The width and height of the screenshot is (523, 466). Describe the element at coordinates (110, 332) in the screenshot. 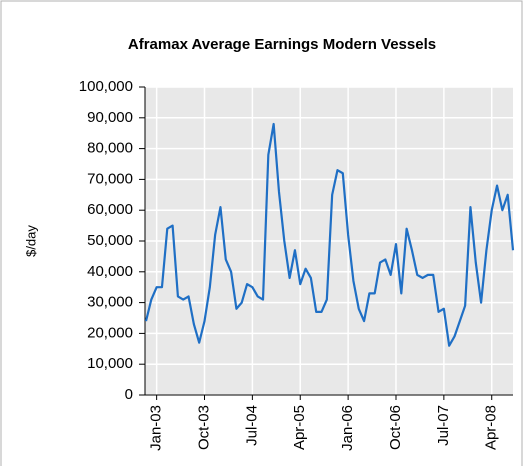

I see `y-tick-label: 20,000` at that location.